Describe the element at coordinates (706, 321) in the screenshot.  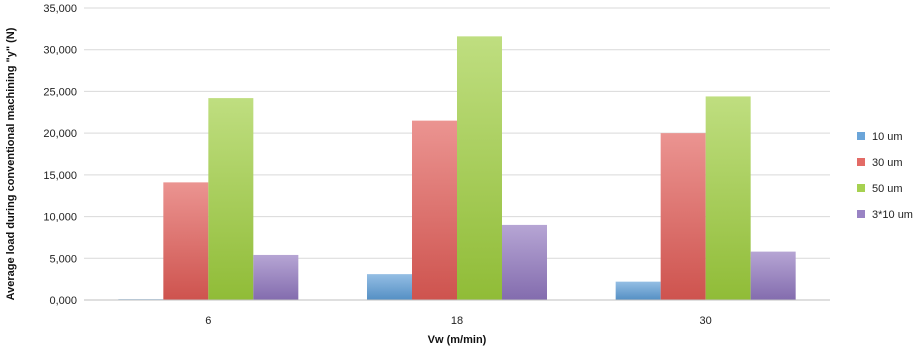
I see `x-tick-label: 30` at that location.